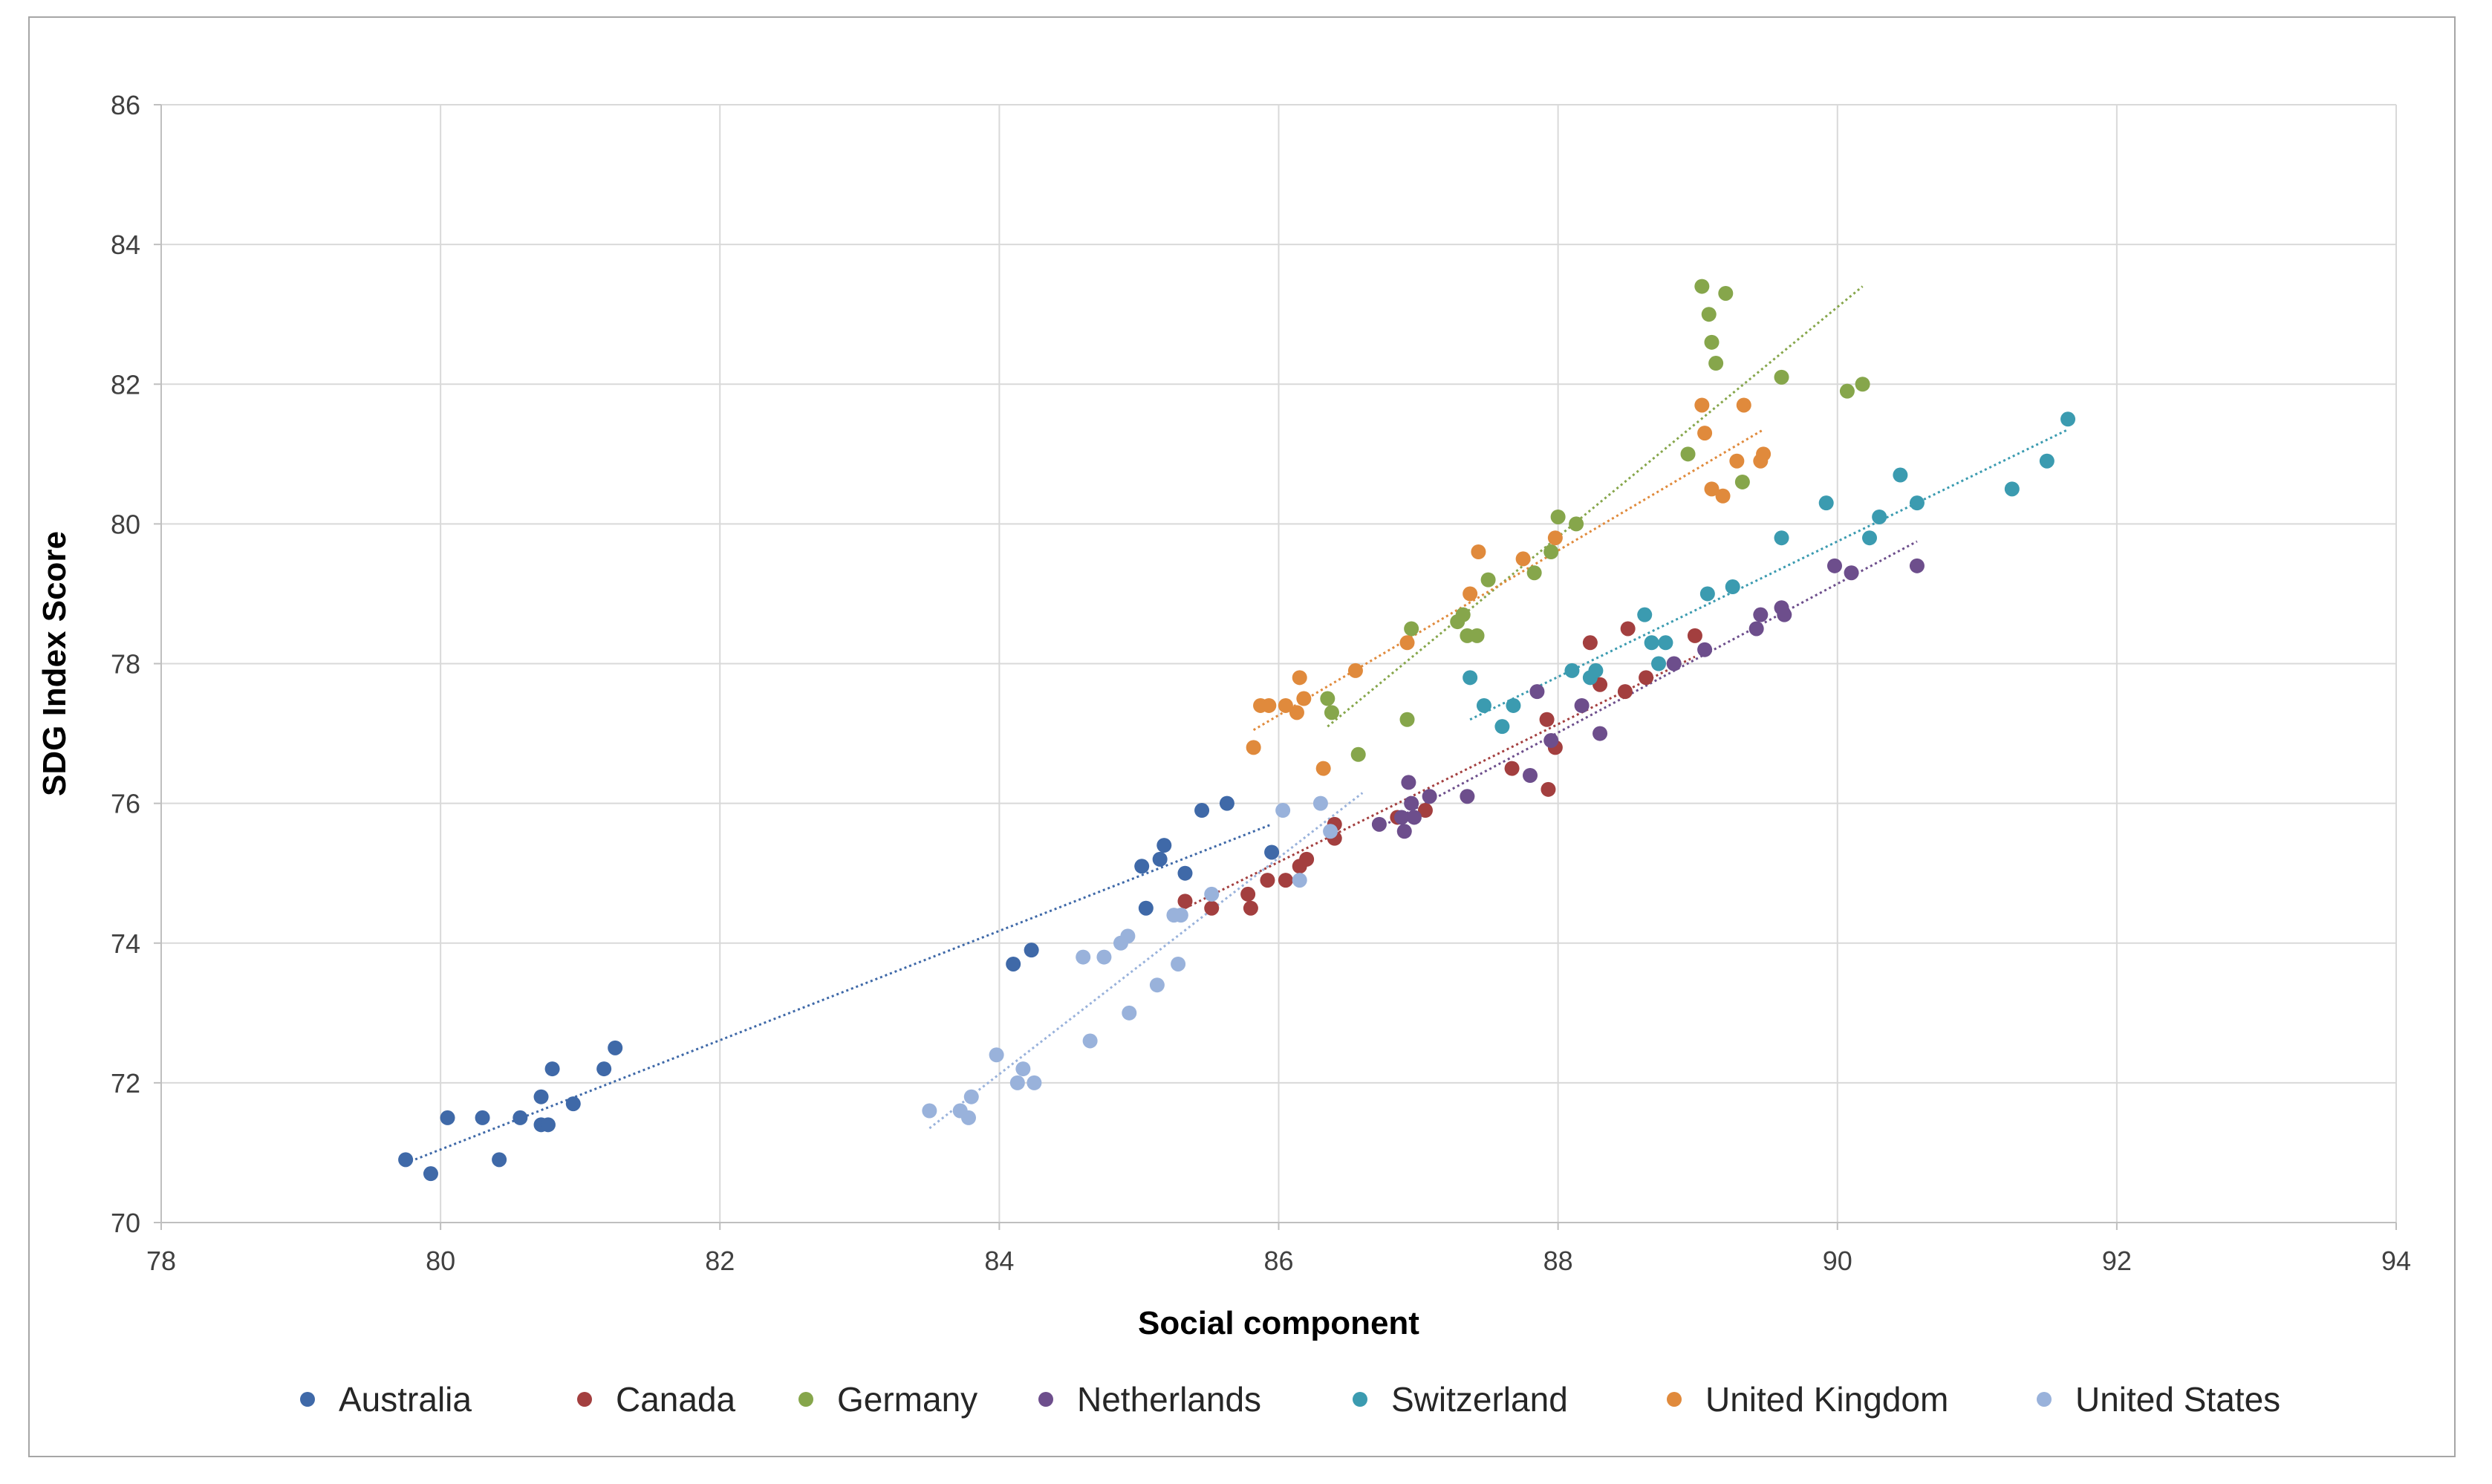 This screenshot has height=1484, width=2492. I want to click on x-tick-label: 92, so click(2117, 1261).